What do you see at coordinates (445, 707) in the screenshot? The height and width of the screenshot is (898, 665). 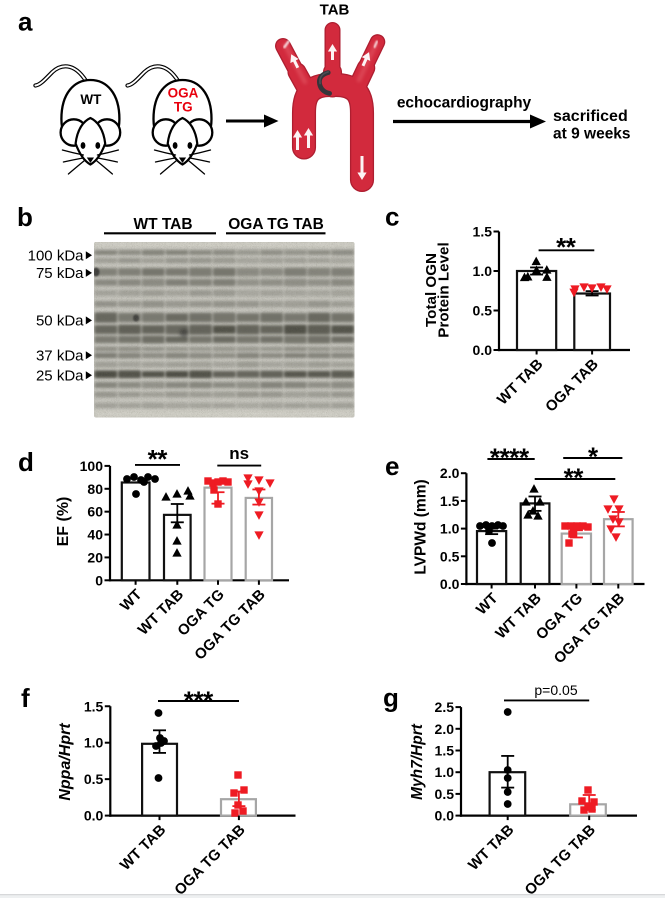 I see `svg-text: 2.5` at bounding box center [445, 707].